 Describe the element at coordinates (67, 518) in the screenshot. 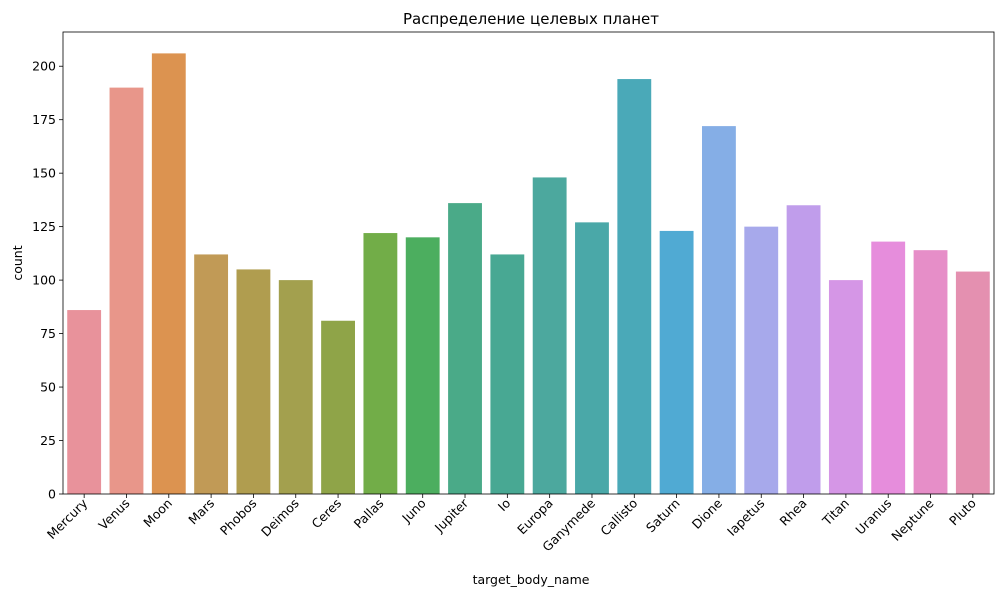

I see `x-tick-label: Mercury` at that location.